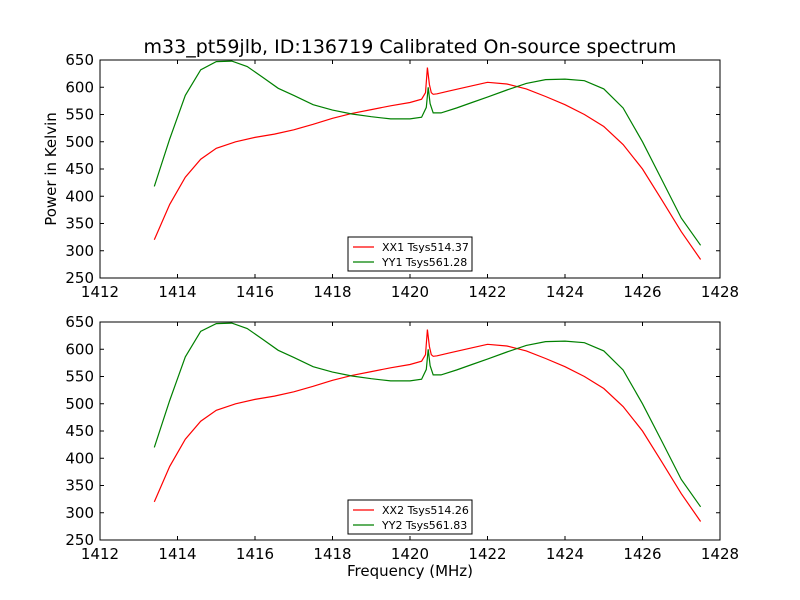  Describe the element at coordinates (425, 247) in the screenshot. I see `legend-label: XX1 Tsys514.37` at that location.